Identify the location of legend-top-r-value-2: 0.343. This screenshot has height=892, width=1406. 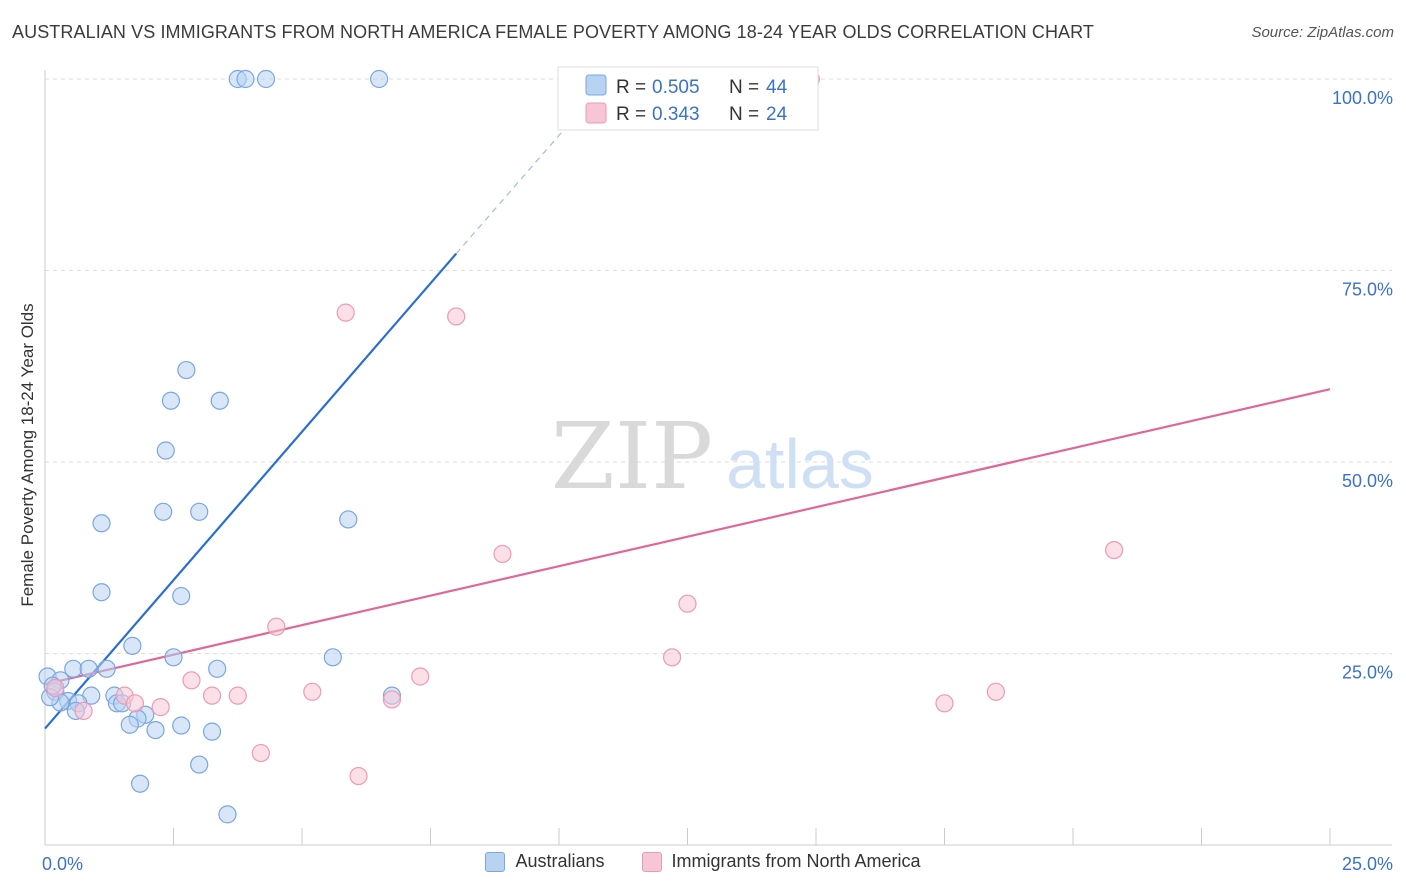
(676, 114).